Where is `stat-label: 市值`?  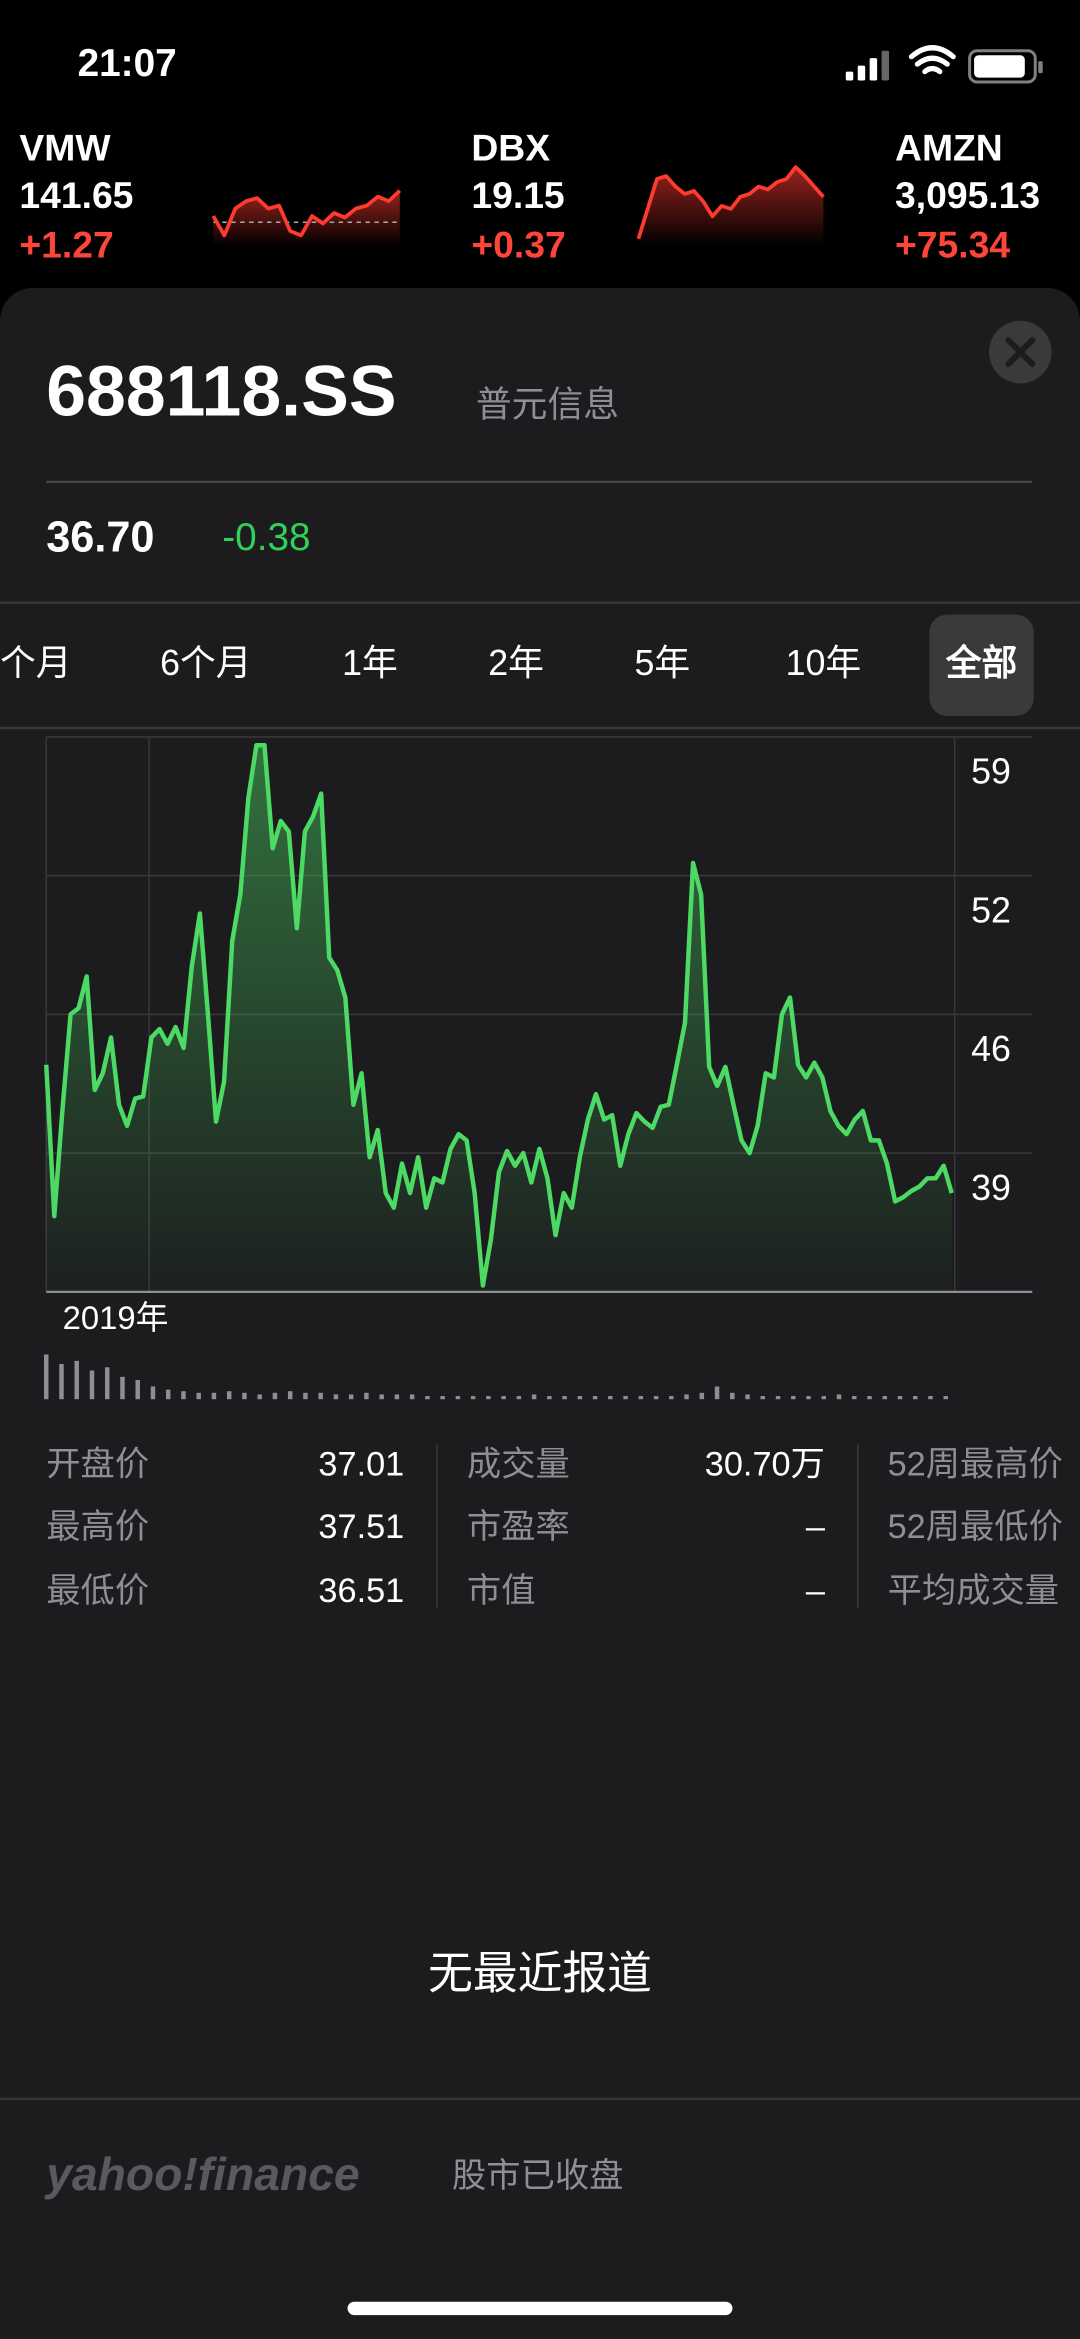 stat-label: 市值 is located at coordinates (501, 1591).